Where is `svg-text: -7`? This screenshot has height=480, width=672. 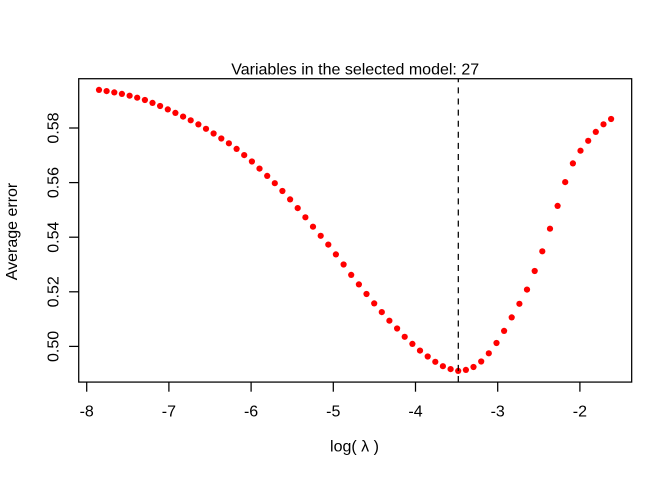
svg-text: -7 is located at coordinates (169, 412).